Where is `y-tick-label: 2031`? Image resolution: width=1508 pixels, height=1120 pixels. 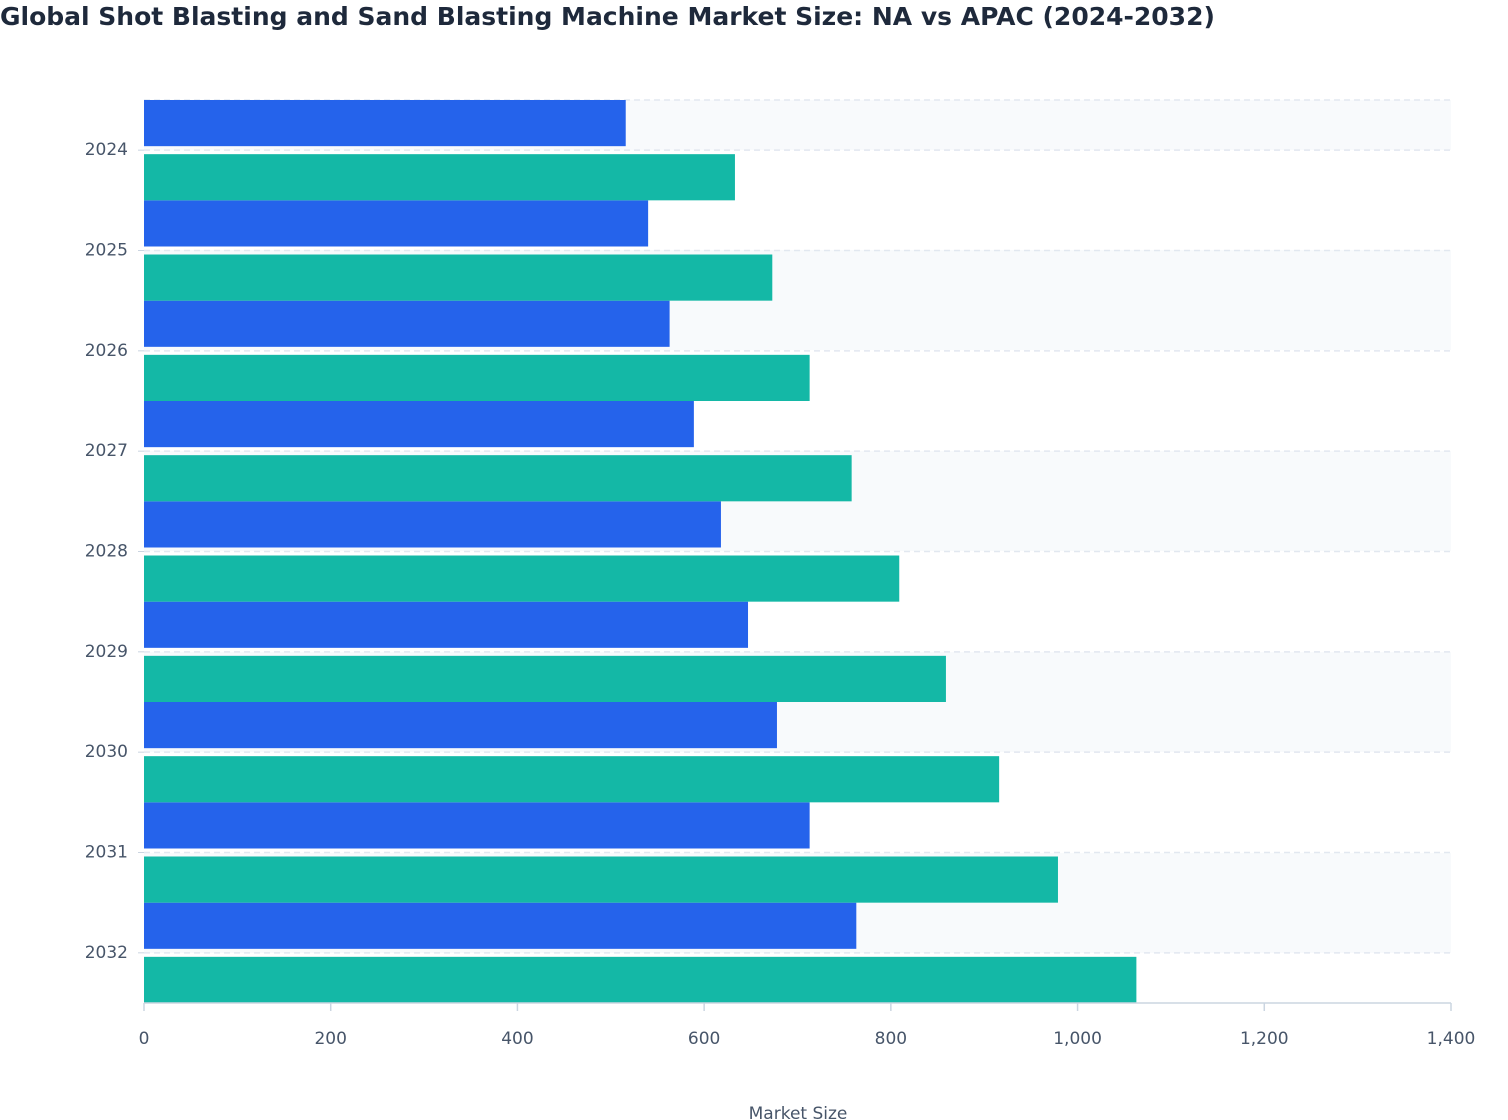 y-tick-label: 2031 is located at coordinates (106, 853).